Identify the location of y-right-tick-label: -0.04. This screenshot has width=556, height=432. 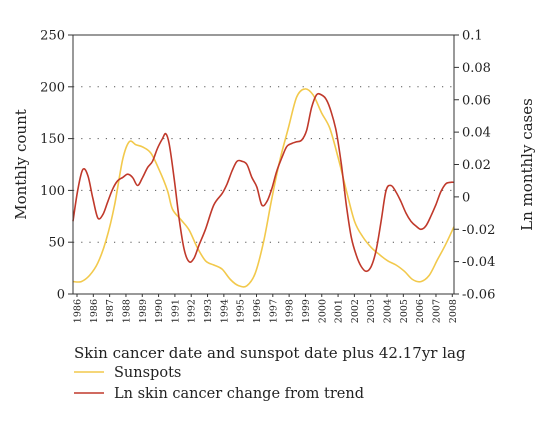
(478, 262).